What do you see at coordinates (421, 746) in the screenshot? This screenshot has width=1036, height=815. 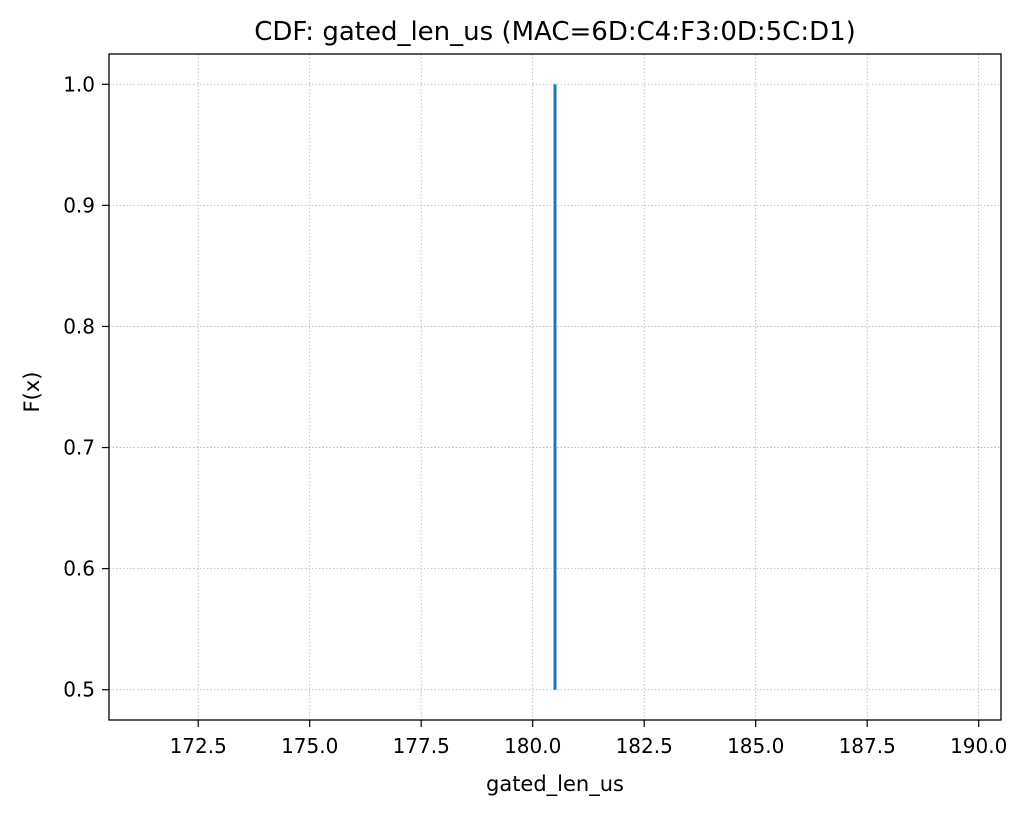 I see `x-tick-label: 177.5` at bounding box center [421, 746].